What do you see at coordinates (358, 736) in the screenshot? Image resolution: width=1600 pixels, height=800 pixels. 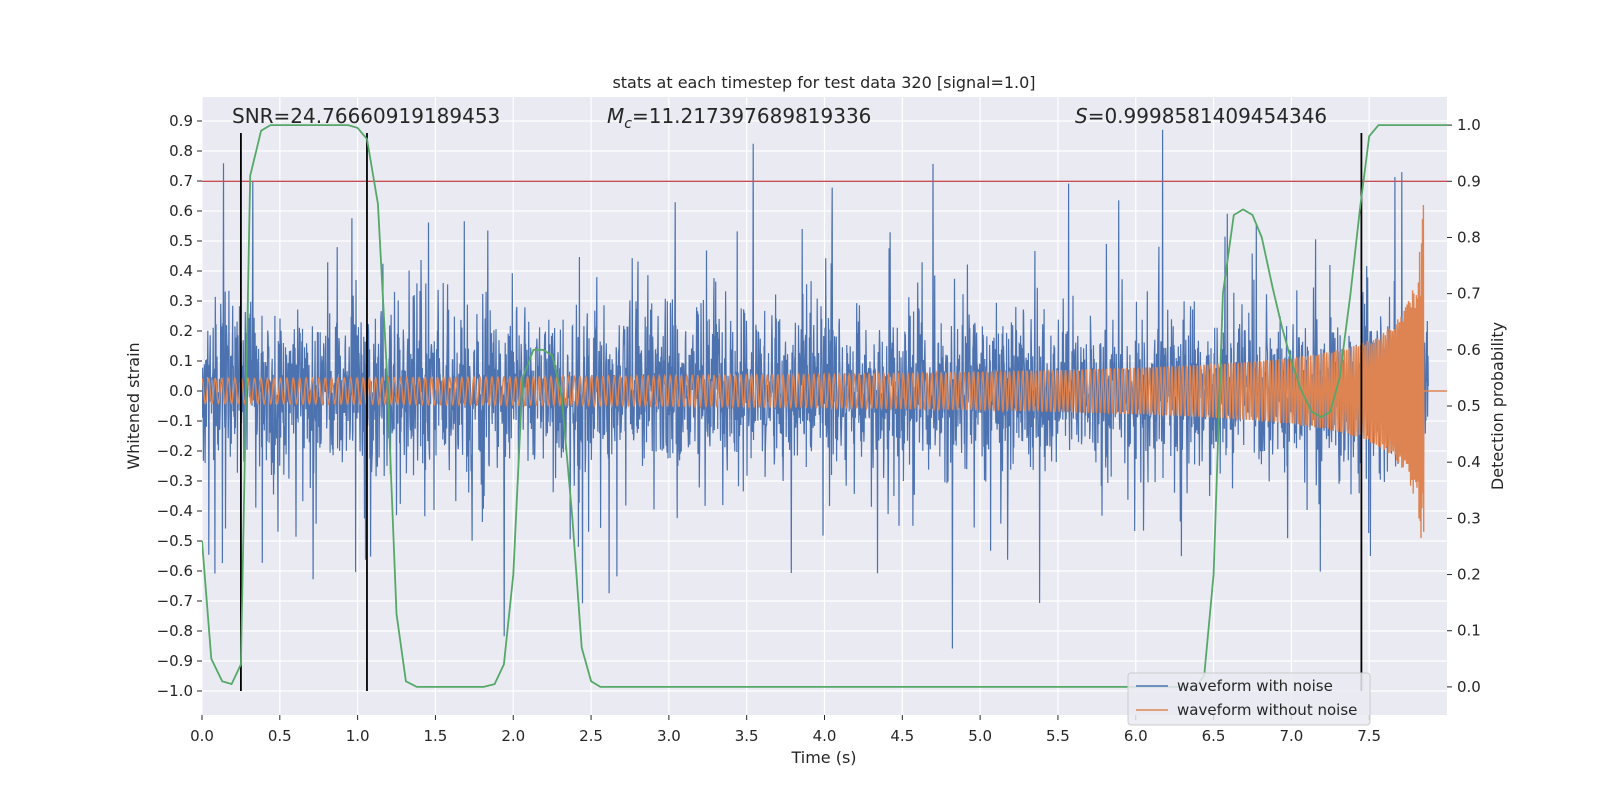 I see `x-tick-label-2: 1.0` at bounding box center [358, 736].